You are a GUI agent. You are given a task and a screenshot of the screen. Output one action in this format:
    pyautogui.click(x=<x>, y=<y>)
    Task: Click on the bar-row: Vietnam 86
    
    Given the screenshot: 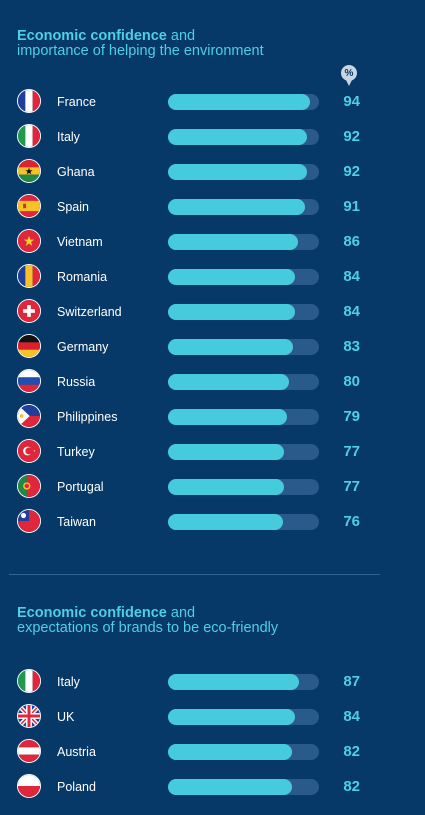 What is the action you would take?
    pyautogui.click(x=212, y=242)
    